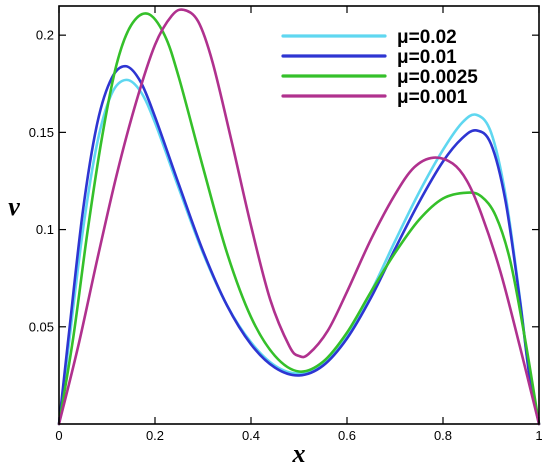  Describe the element at coordinates (427, 37) in the screenshot. I see `legend-label-1: μ=0.02` at that location.